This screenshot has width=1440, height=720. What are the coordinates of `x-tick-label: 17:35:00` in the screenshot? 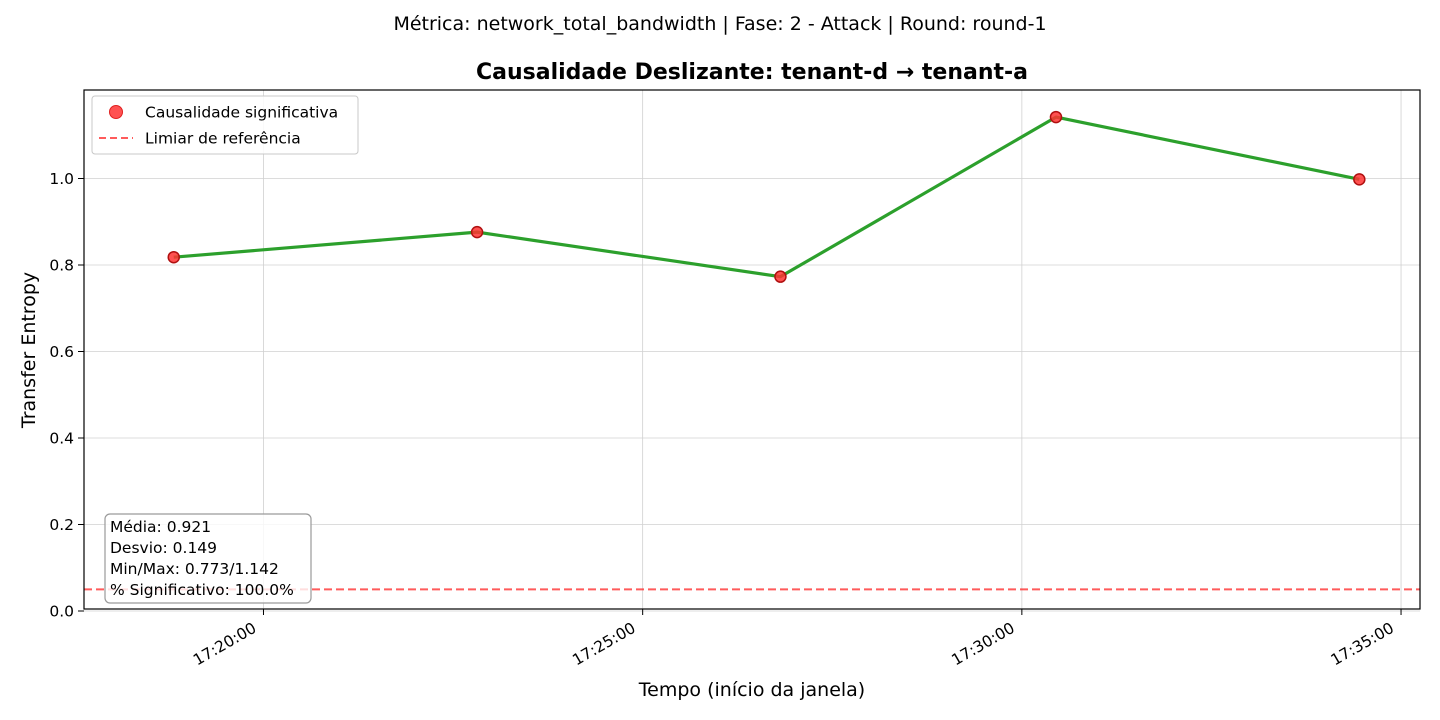 It's located at (1362, 644).